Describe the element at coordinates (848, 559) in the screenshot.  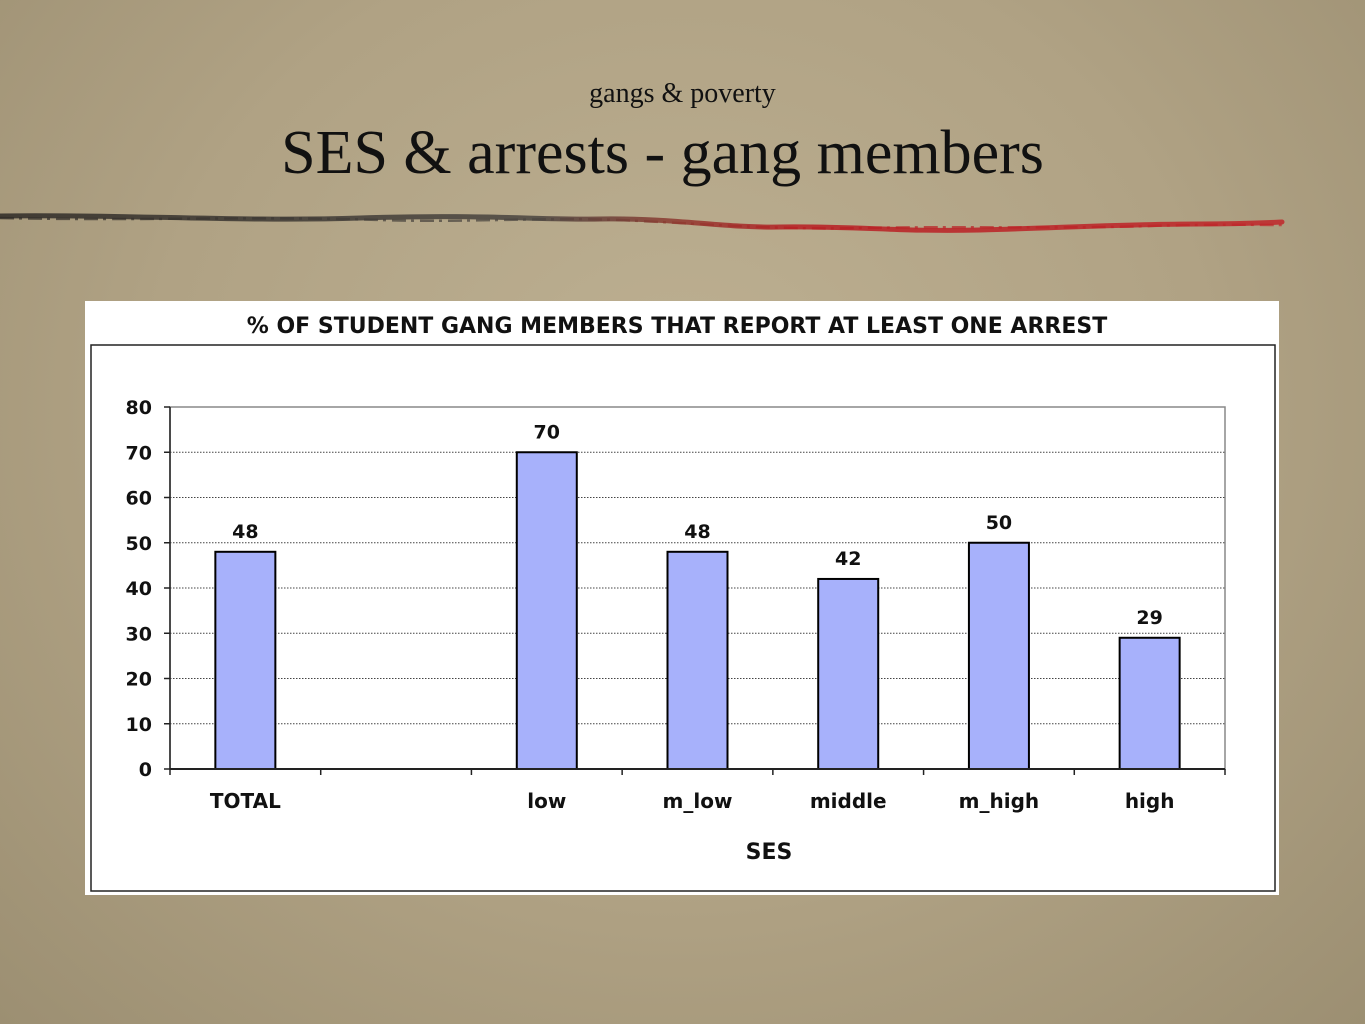
I see `data-label: 42` at that location.